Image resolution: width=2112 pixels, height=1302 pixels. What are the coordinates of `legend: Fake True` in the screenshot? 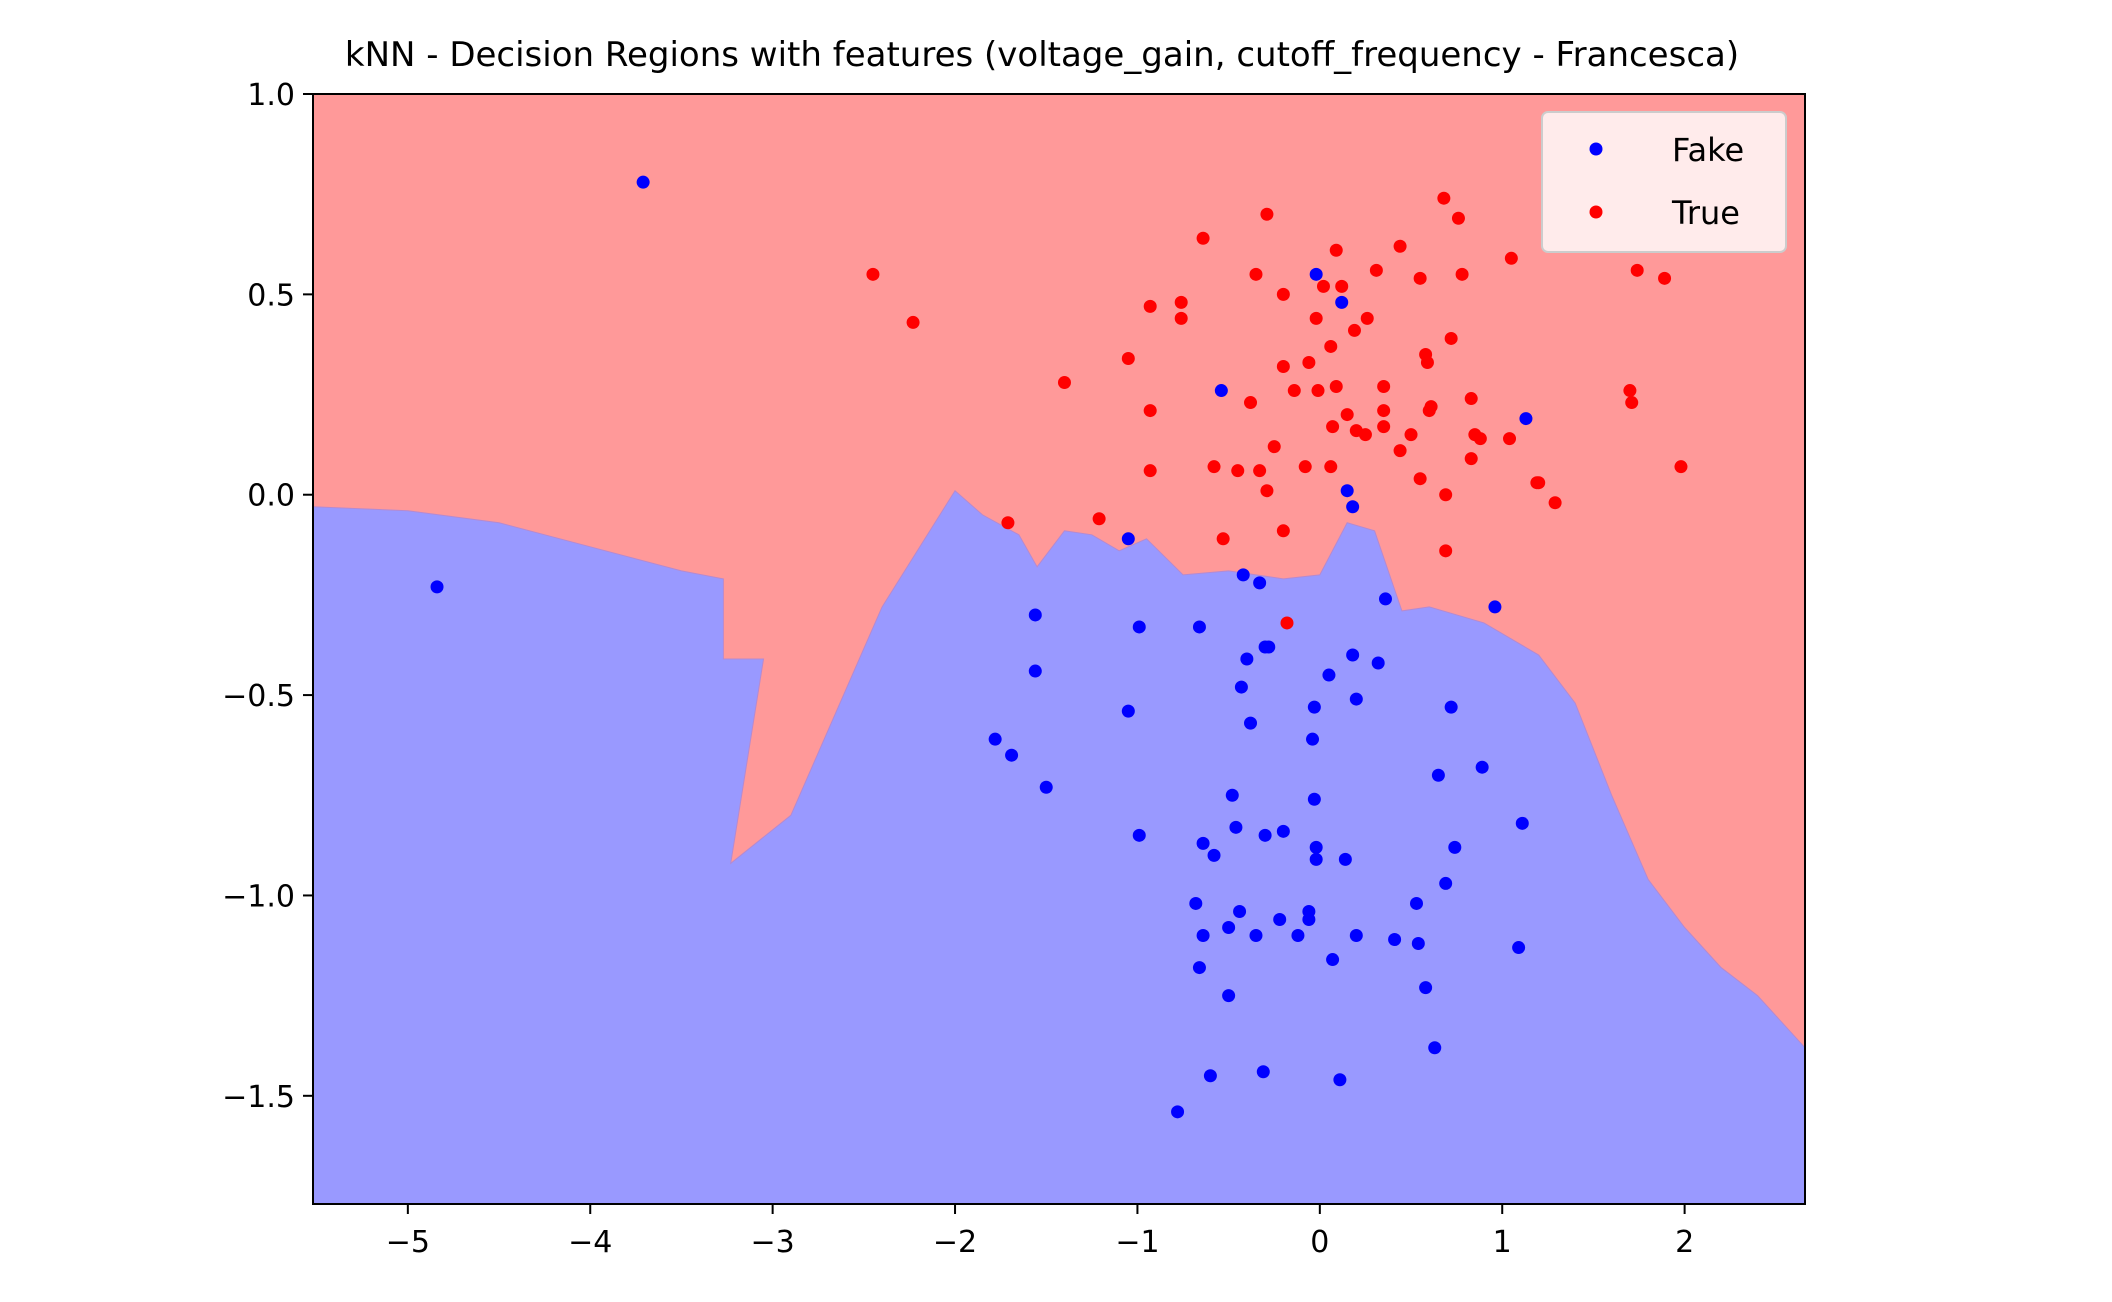 It's located at (1664, 182).